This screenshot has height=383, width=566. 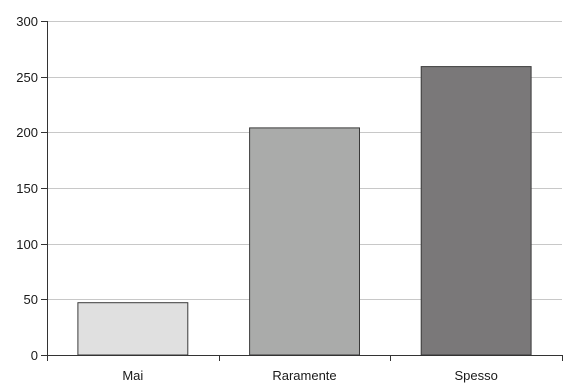 I want to click on bar-raramente, so click(x=305, y=241).